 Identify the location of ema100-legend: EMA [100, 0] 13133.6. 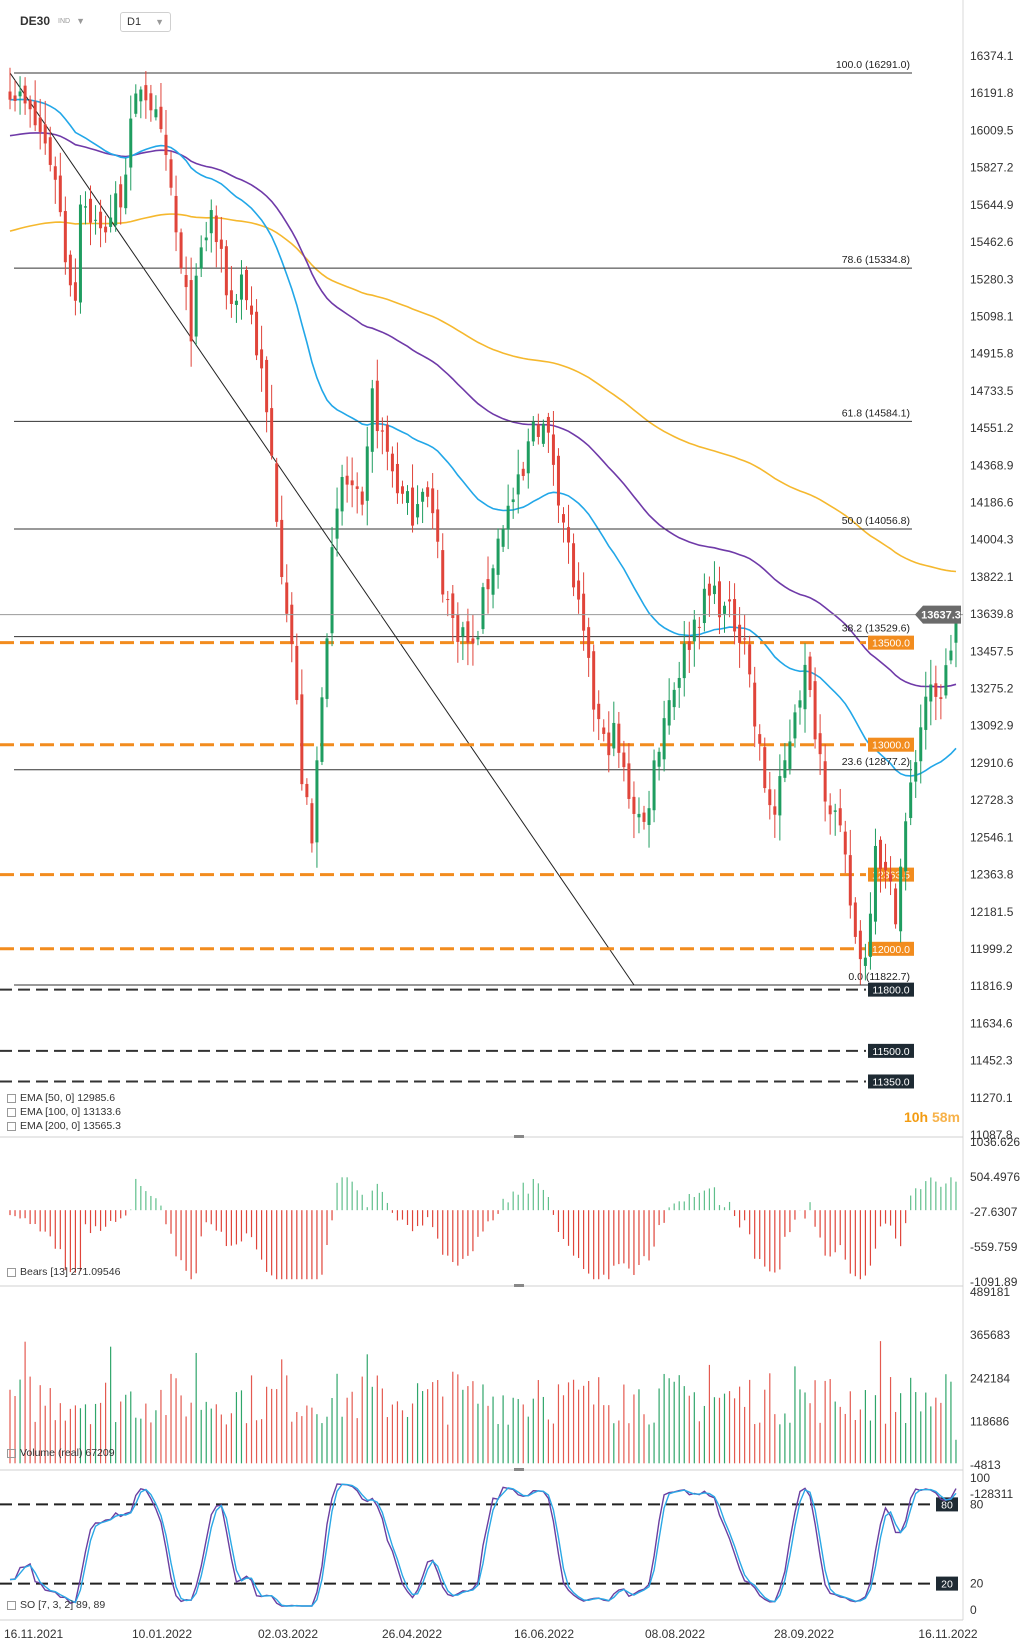
(64, 1112).